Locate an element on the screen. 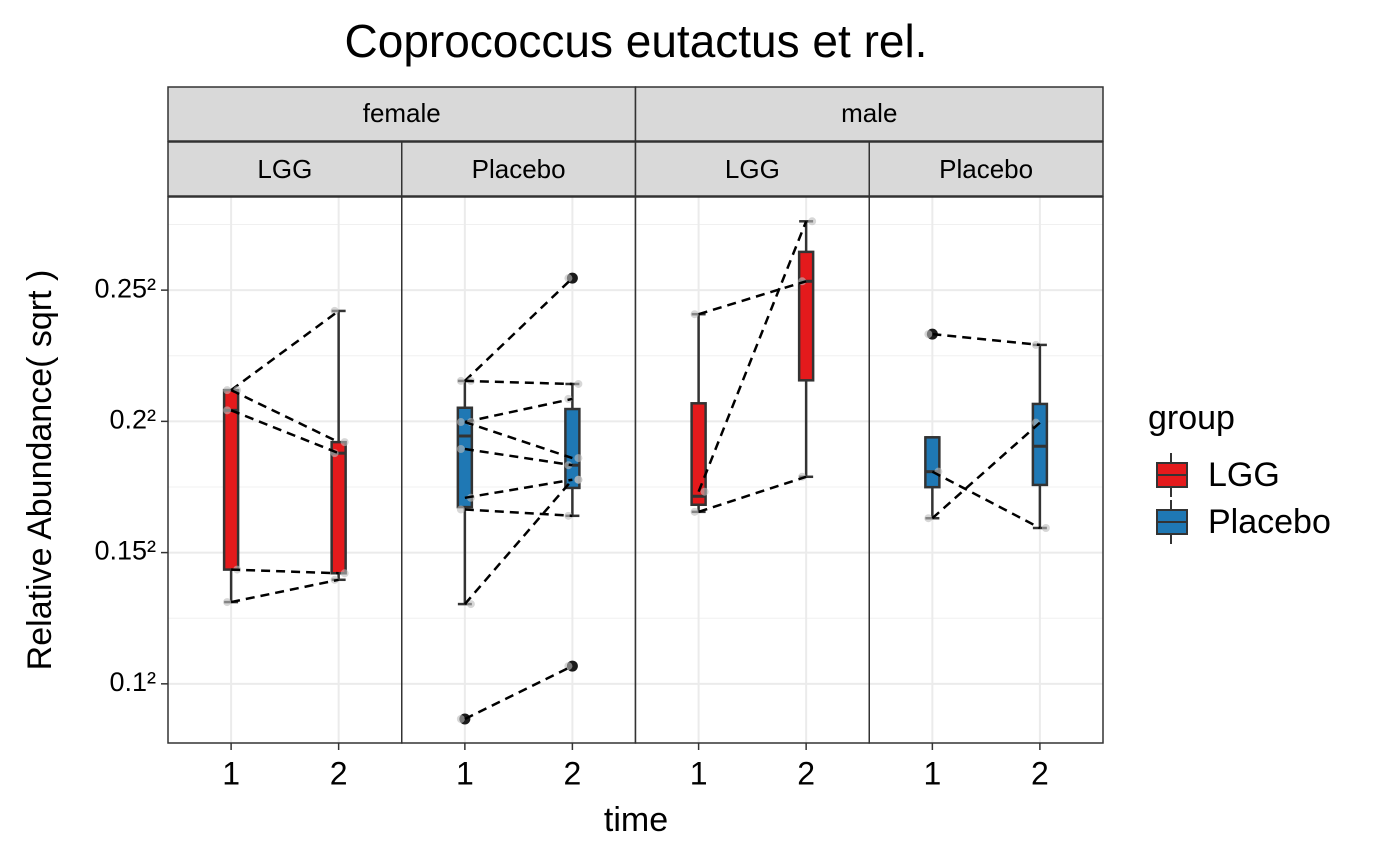 The height and width of the screenshot is (866, 1400). legend-title: group is located at coordinates (1191, 418).